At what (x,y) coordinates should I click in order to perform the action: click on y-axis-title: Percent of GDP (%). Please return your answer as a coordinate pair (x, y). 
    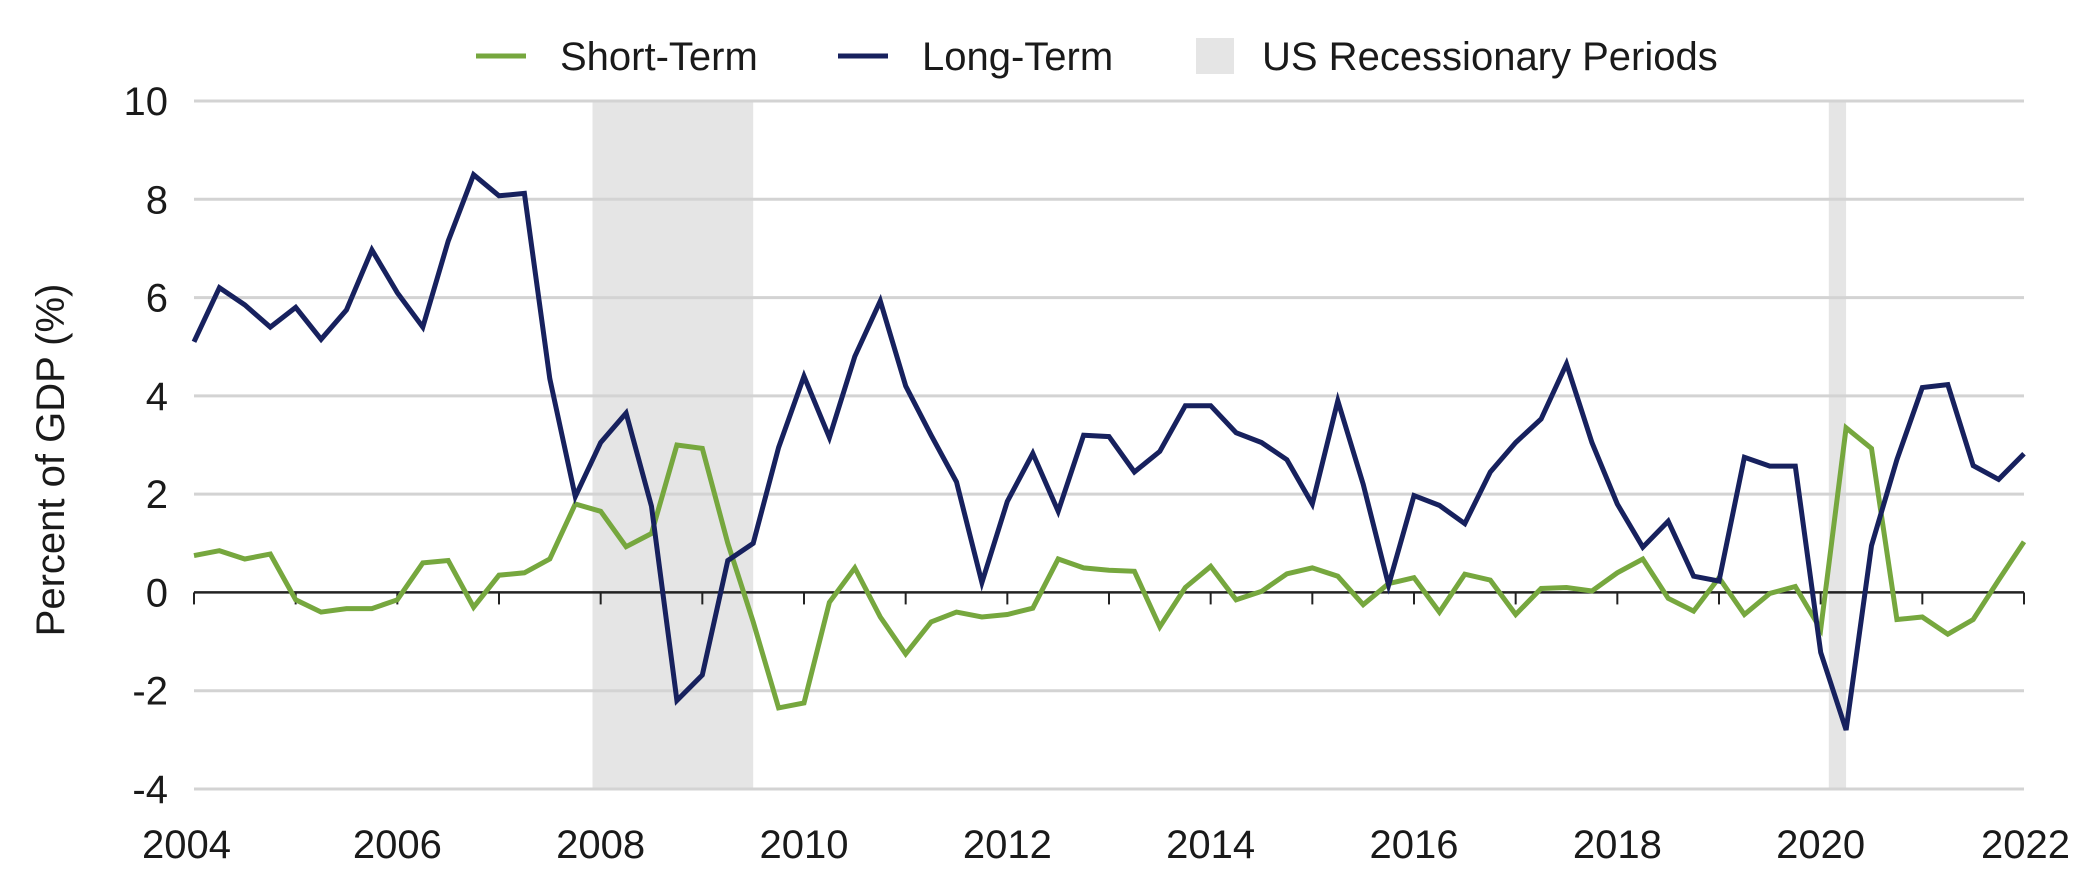
    Looking at the image, I should click on (51, 460).